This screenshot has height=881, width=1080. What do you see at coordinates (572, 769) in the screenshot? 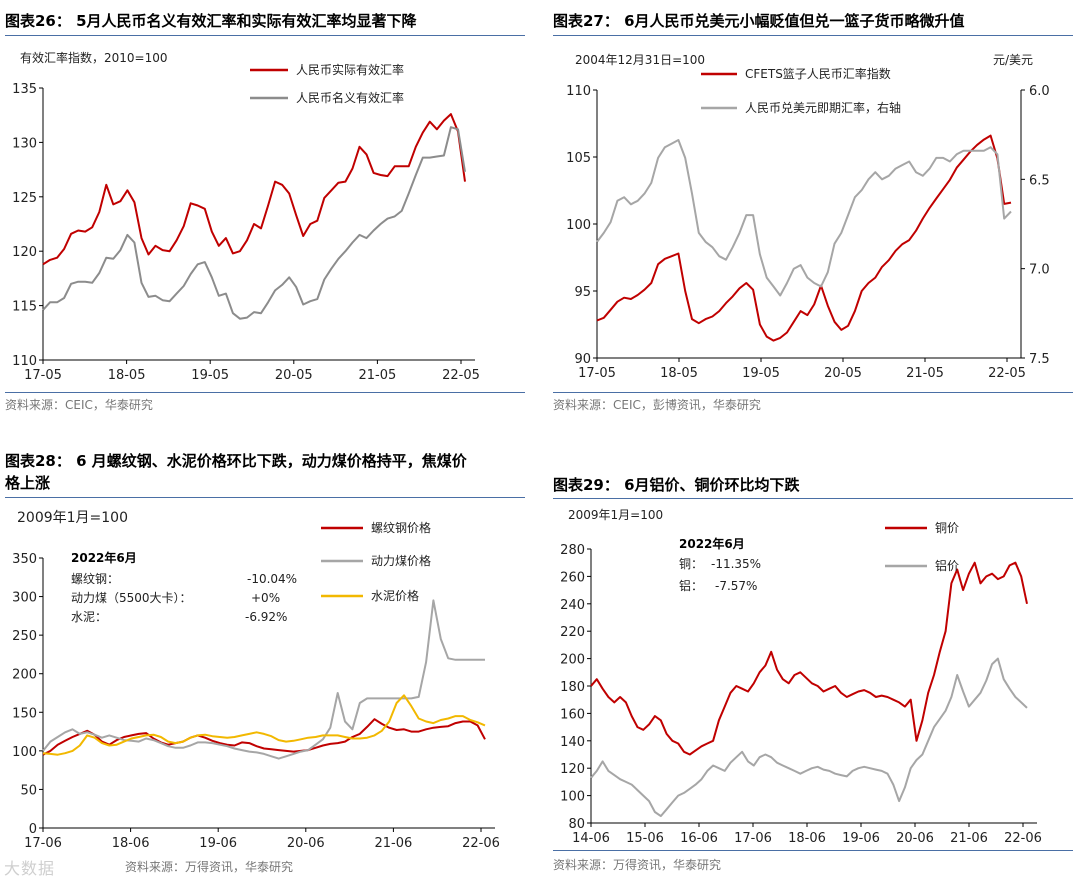
I see `y-tick-label: 120` at bounding box center [572, 769].